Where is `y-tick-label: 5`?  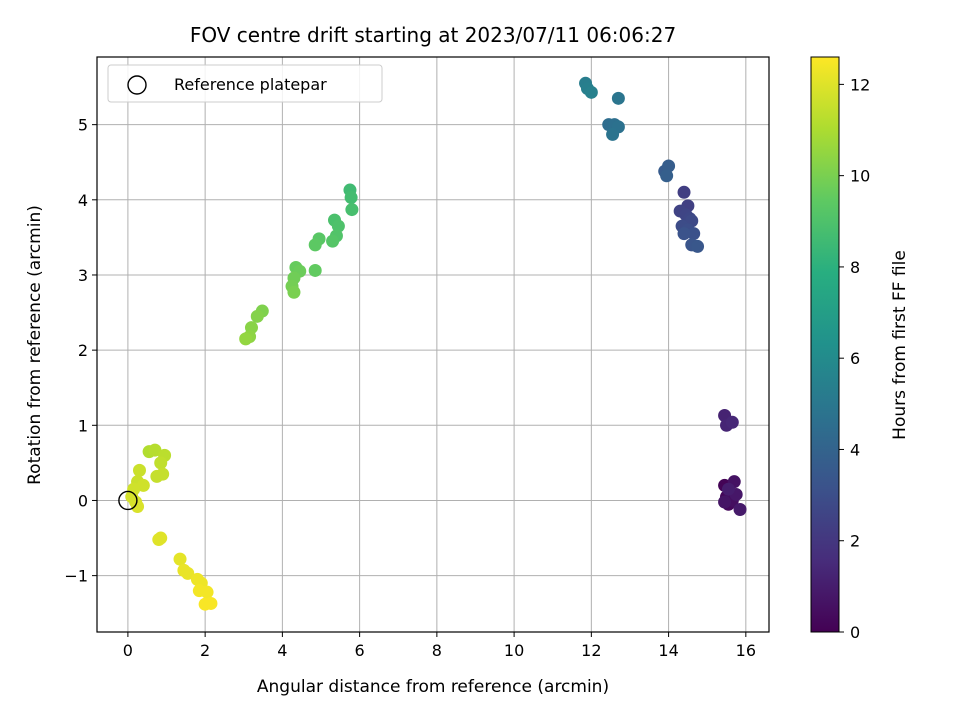 y-tick-label: 5 is located at coordinates (83, 125).